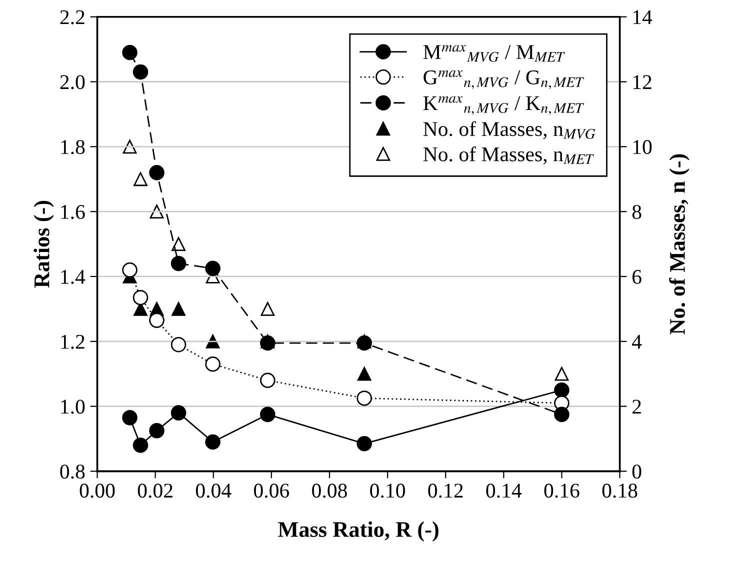 The width and height of the screenshot is (754, 561). What do you see at coordinates (445, 491) in the screenshot?
I see `x-tick-label: 0.12` at bounding box center [445, 491].